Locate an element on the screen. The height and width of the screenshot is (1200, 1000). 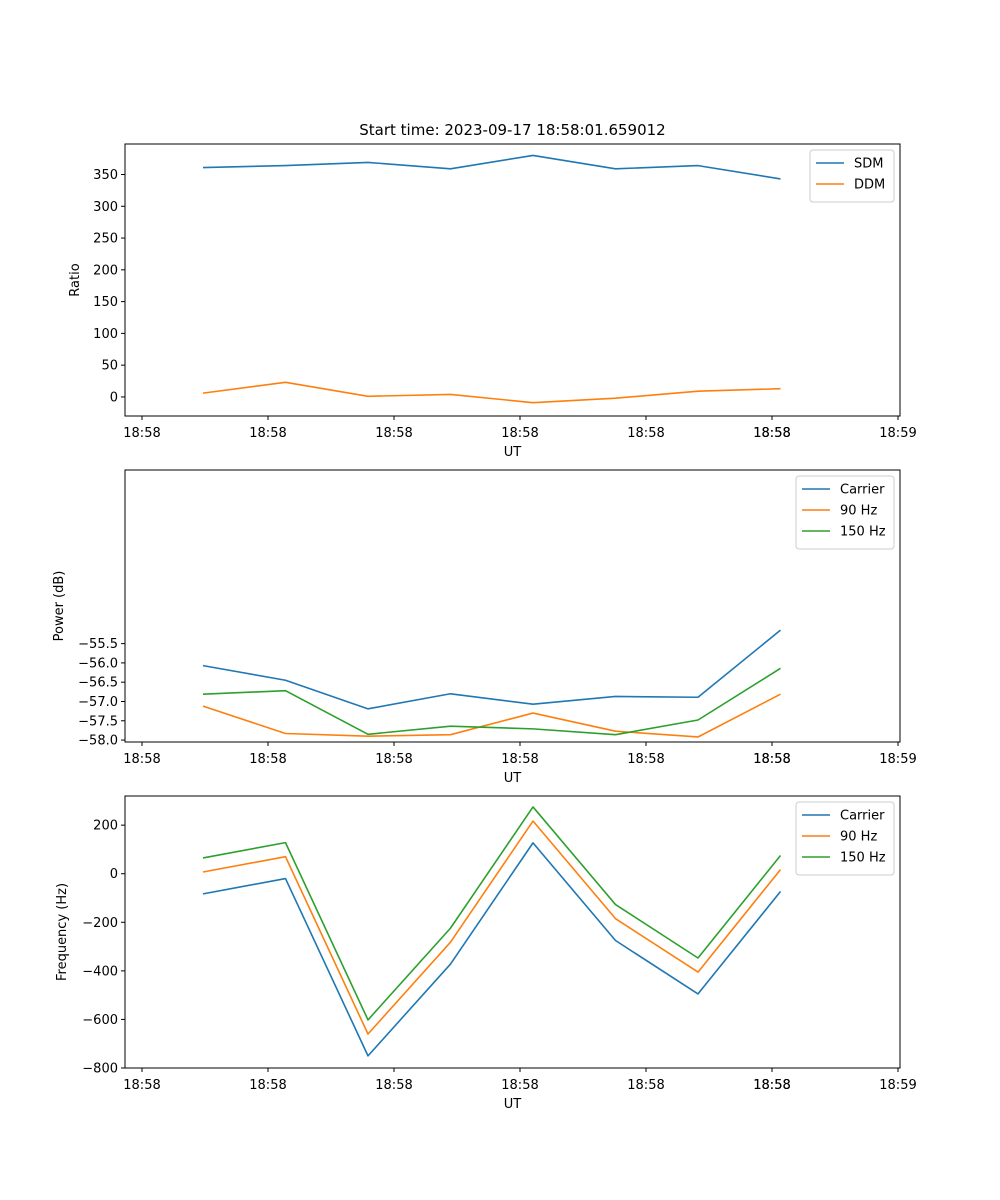
legend-label: DDM is located at coordinates (869, 185).